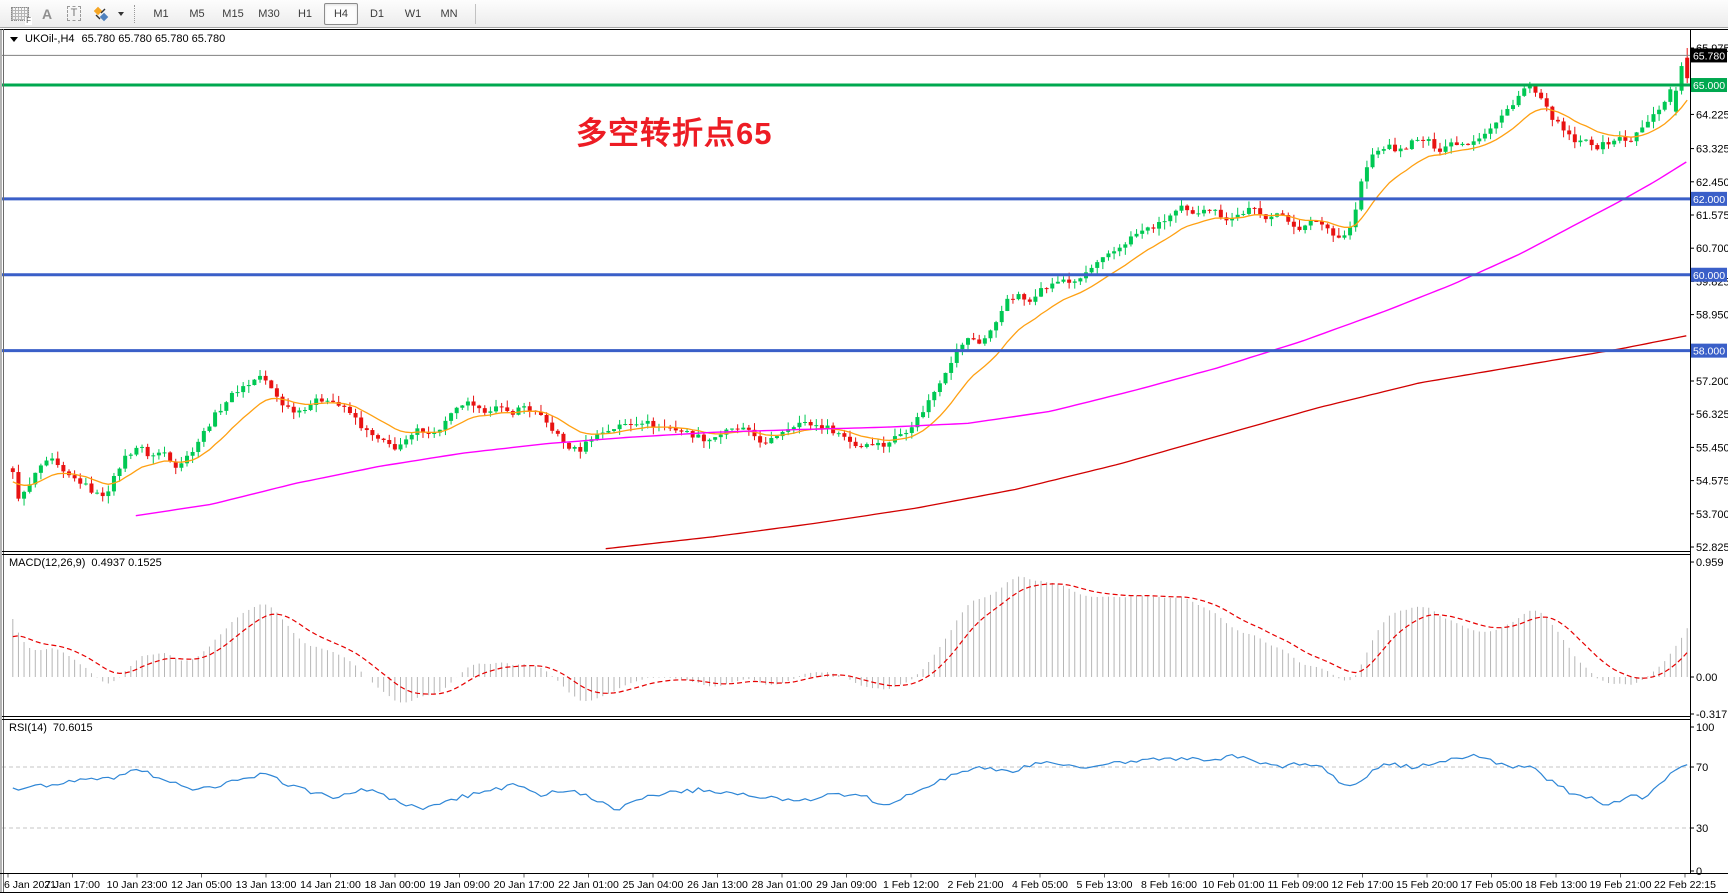 This screenshot has width=1728, height=894. What do you see at coordinates (14, 39) in the screenshot?
I see `collapse-caret-icon` at bounding box center [14, 39].